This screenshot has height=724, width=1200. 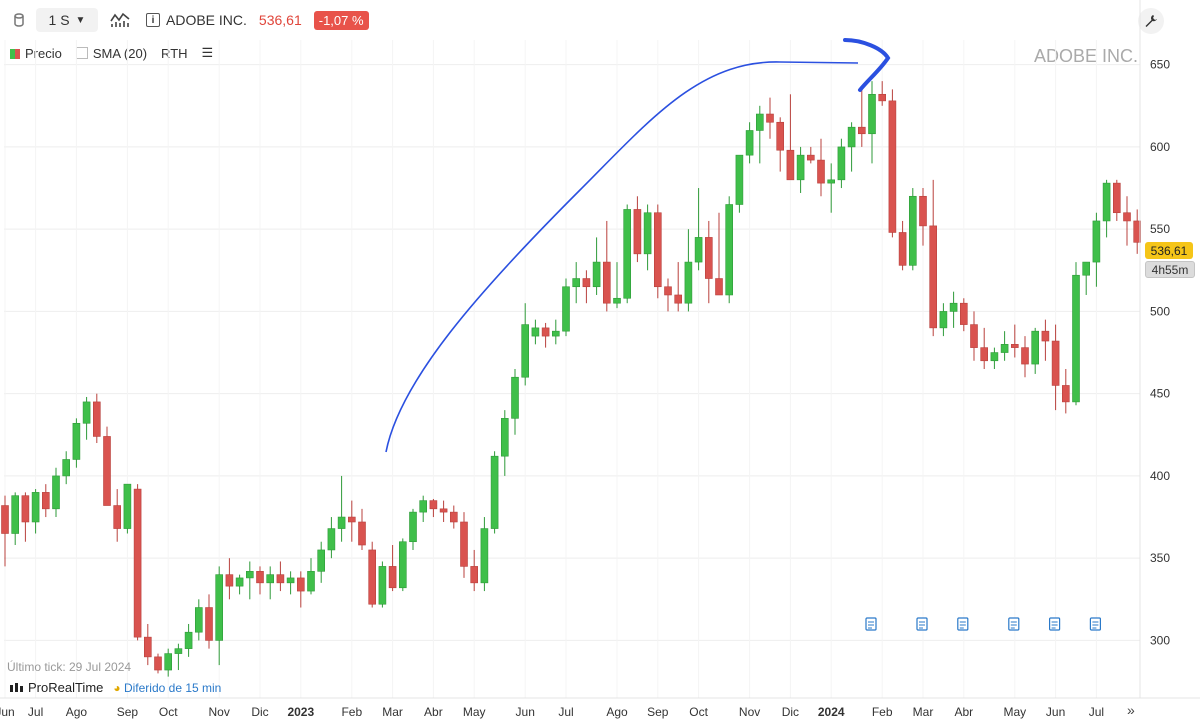 What do you see at coordinates (19, 20) in the screenshot?
I see `symbol-selector-icon` at bounding box center [19, 20].